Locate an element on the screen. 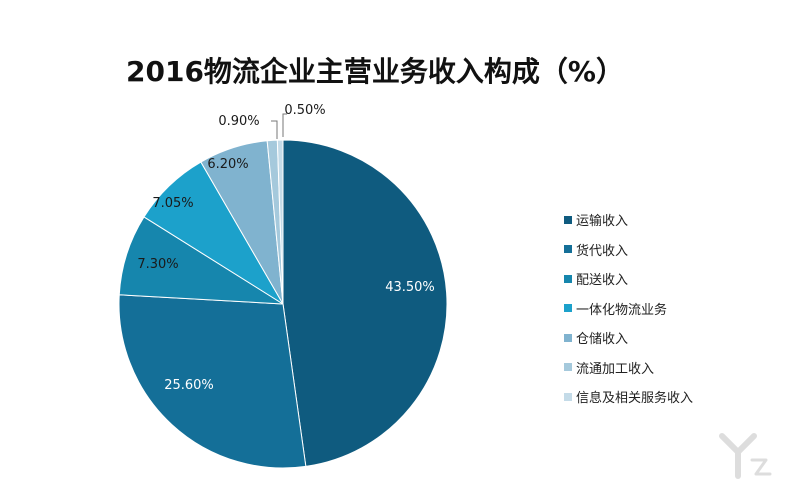 Image resolution: width=787 pixels, height=494 pixels. data-label: 43.50% is located at coordinates (410, 287).